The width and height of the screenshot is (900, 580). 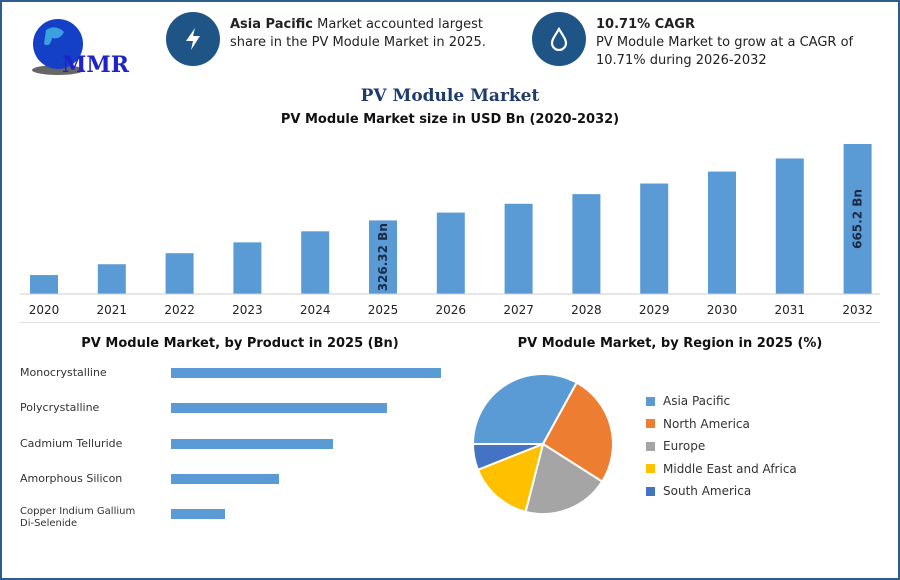 I want to click on bar-monocrystalline, so click(x=306, y=373).